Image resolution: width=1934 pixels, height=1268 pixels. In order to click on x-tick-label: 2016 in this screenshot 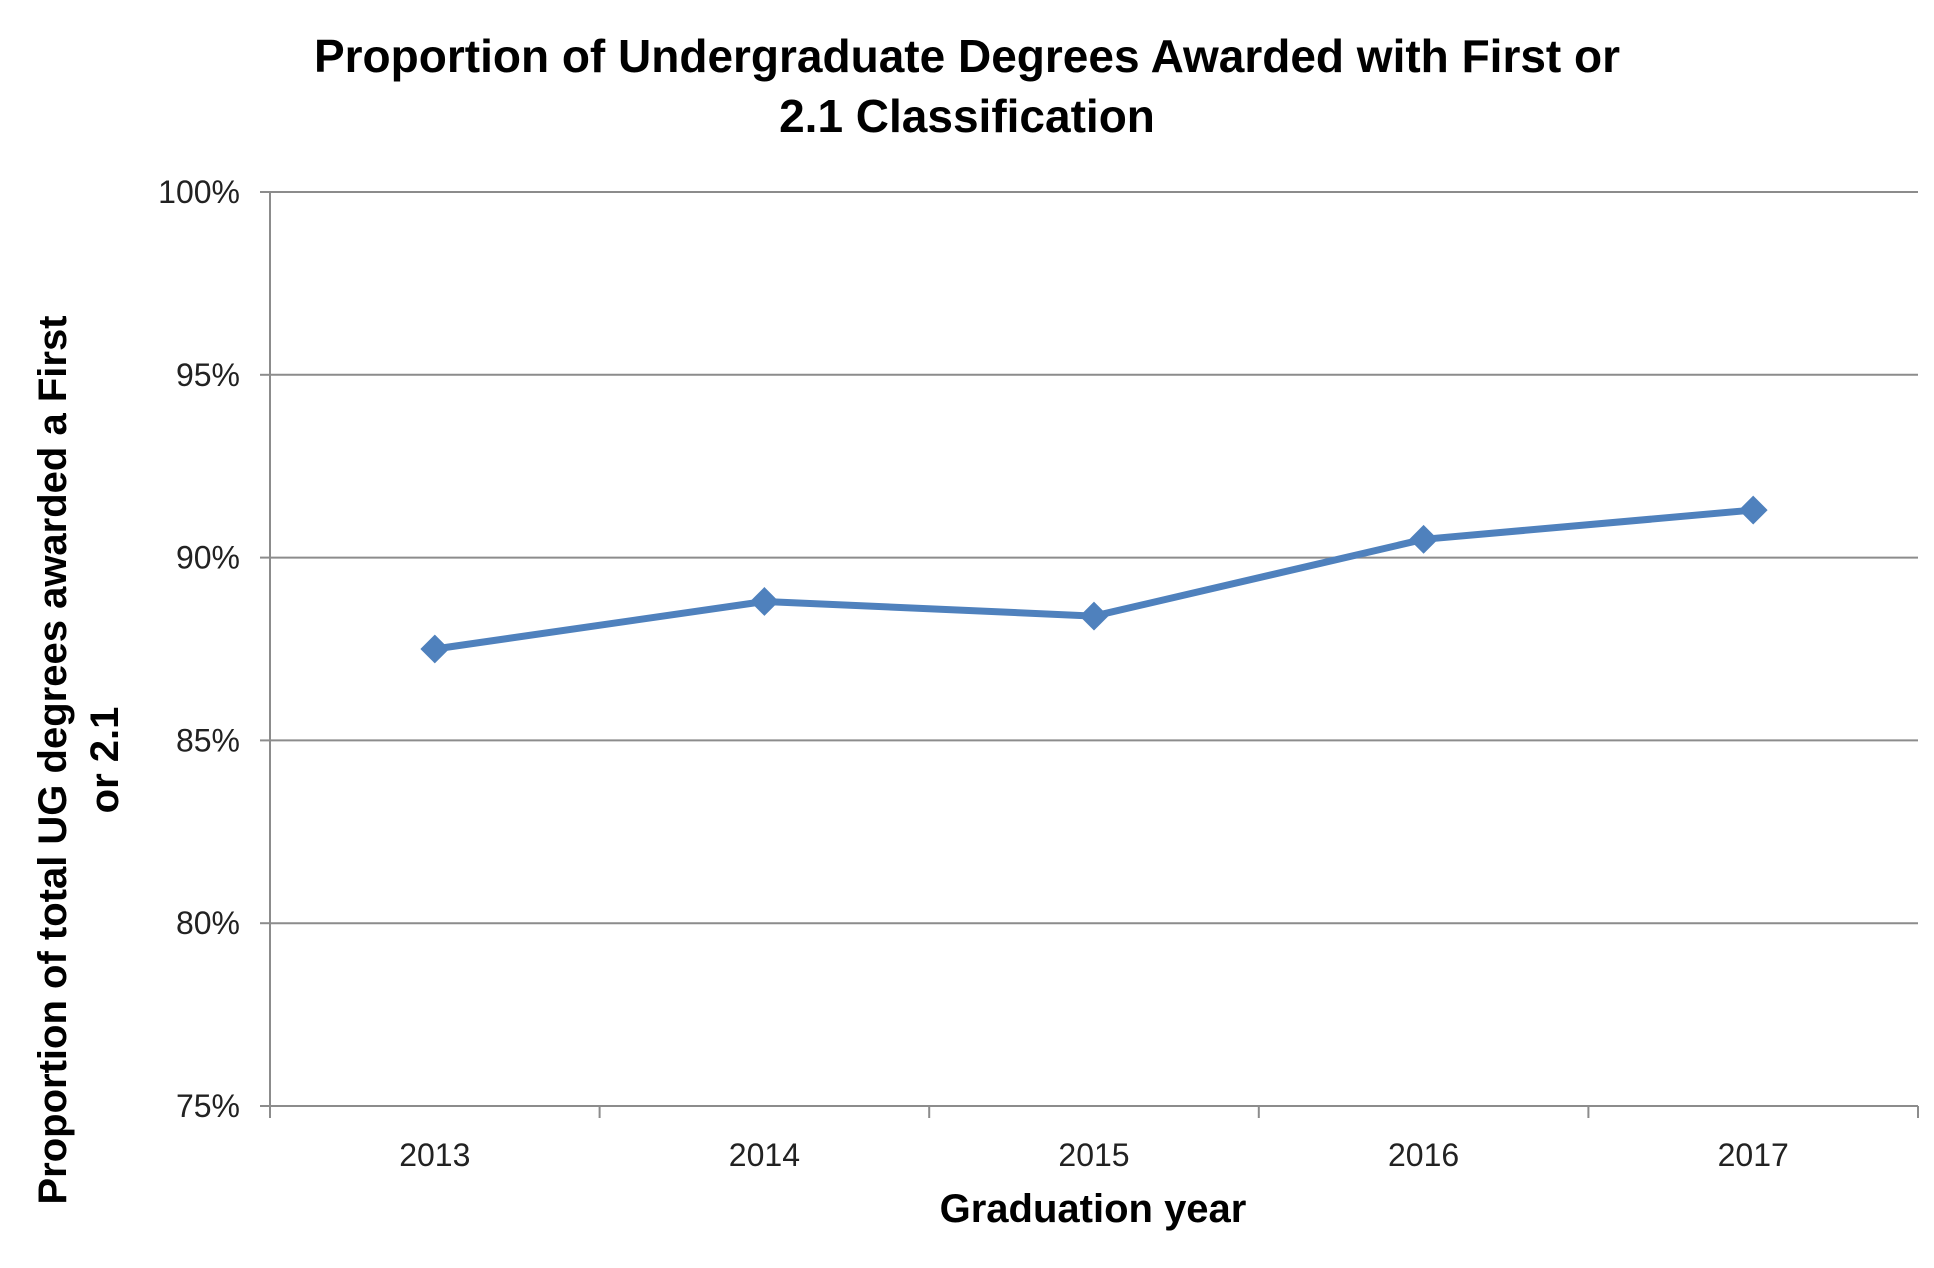, I will do `click(1423, 1155)`.